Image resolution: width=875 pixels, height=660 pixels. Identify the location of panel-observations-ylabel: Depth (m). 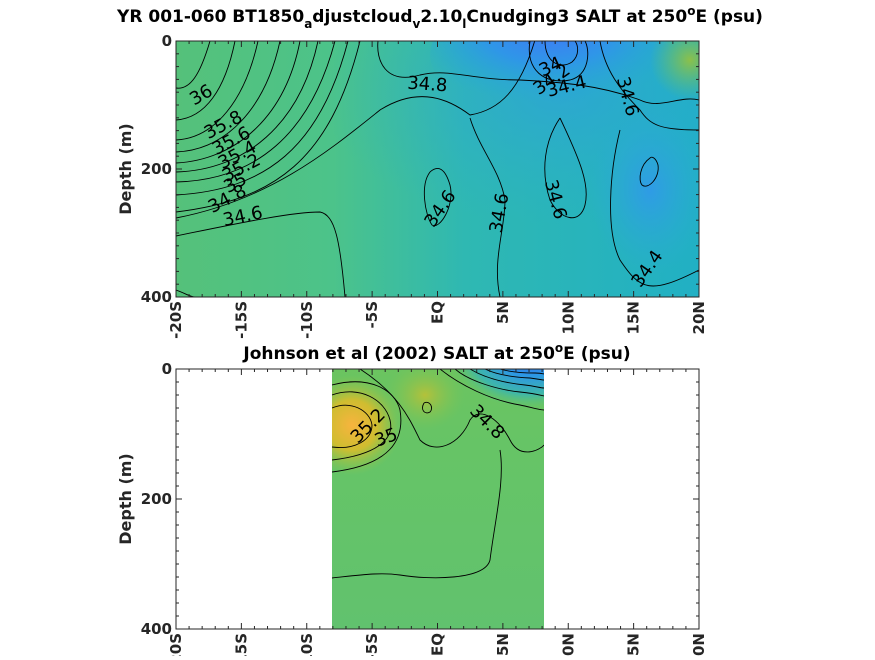
(125, 499).